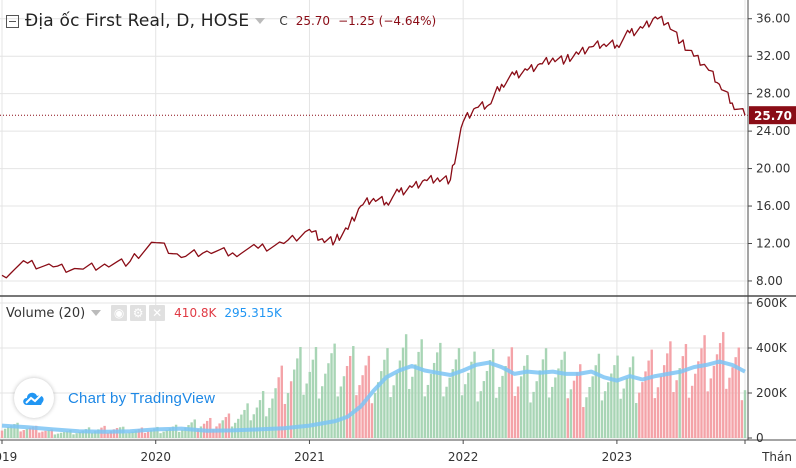  Describe the element at coordinates (773, 169) in the screenshot. I see `y-tick-label: 20.00` at that location.